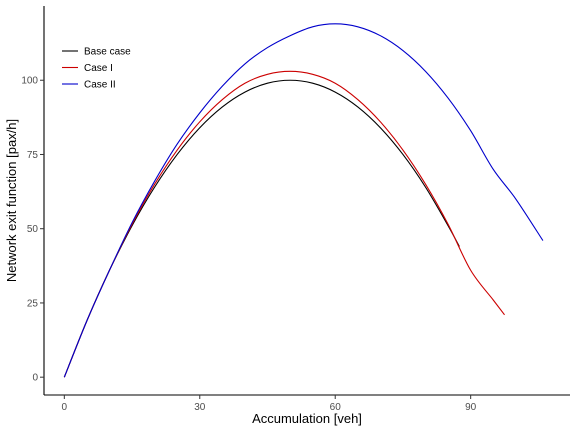 The width and height of the screenshot is (576, 432). I want to click on legend-label-1: Base case, so click(107, 52).